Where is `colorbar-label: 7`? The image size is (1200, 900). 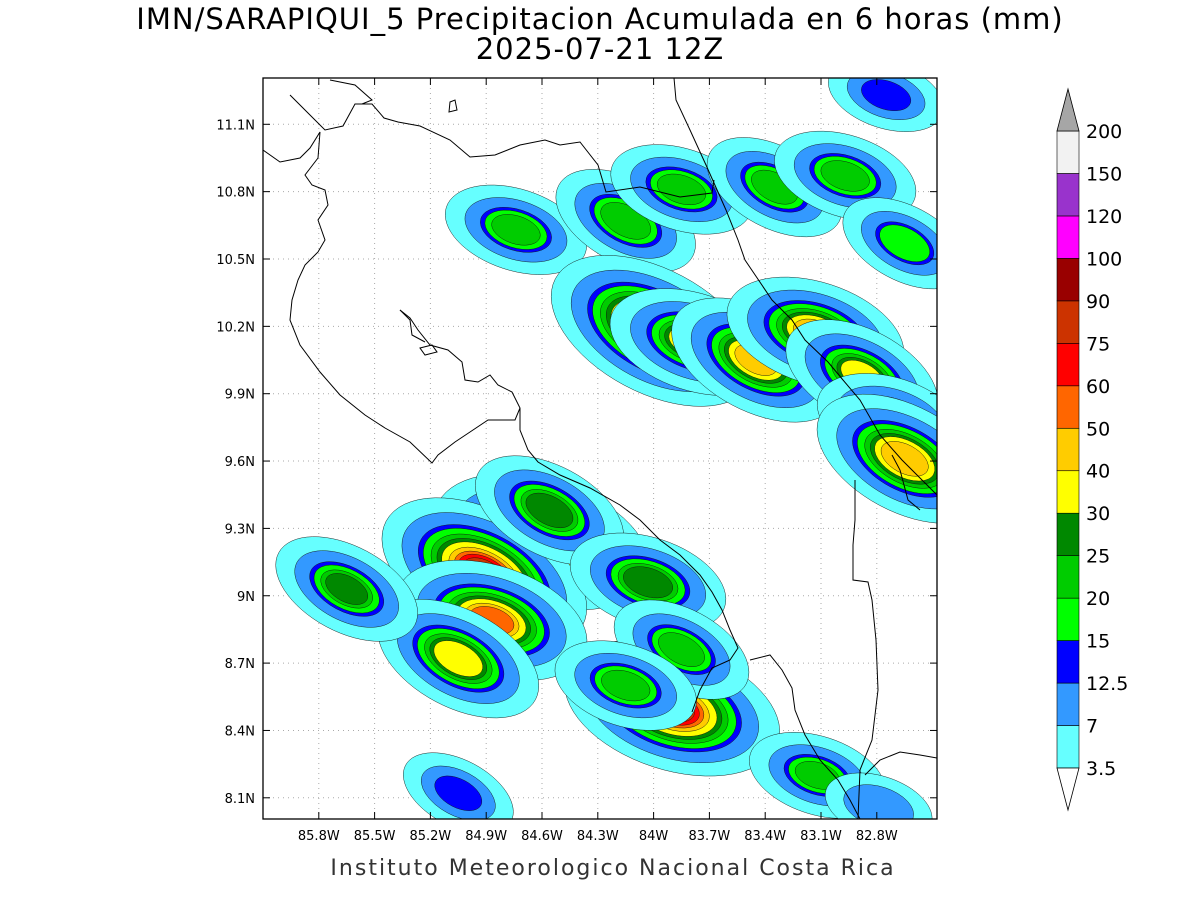
colorbar-label: 7 is located at coordinates (1092, 727).